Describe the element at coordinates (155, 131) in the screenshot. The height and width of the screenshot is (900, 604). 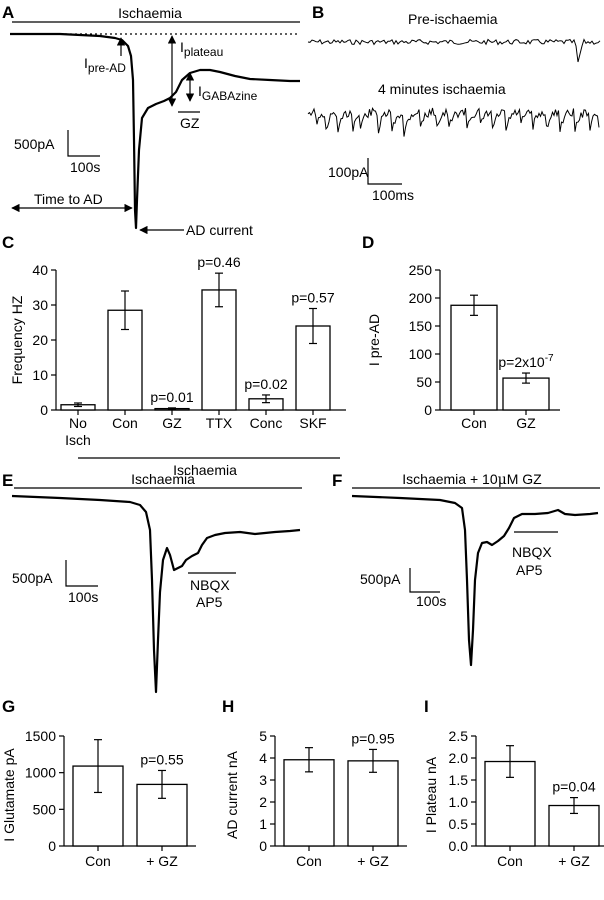
I see `ischaemia-trace-a` at that location.